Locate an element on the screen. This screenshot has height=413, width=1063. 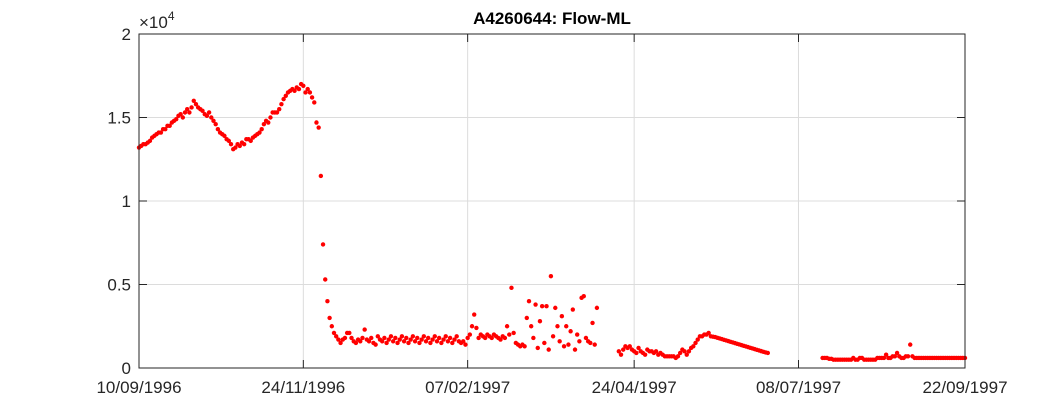
x-tick-label: 10/09/1996 is located at coordinates (138, 387).